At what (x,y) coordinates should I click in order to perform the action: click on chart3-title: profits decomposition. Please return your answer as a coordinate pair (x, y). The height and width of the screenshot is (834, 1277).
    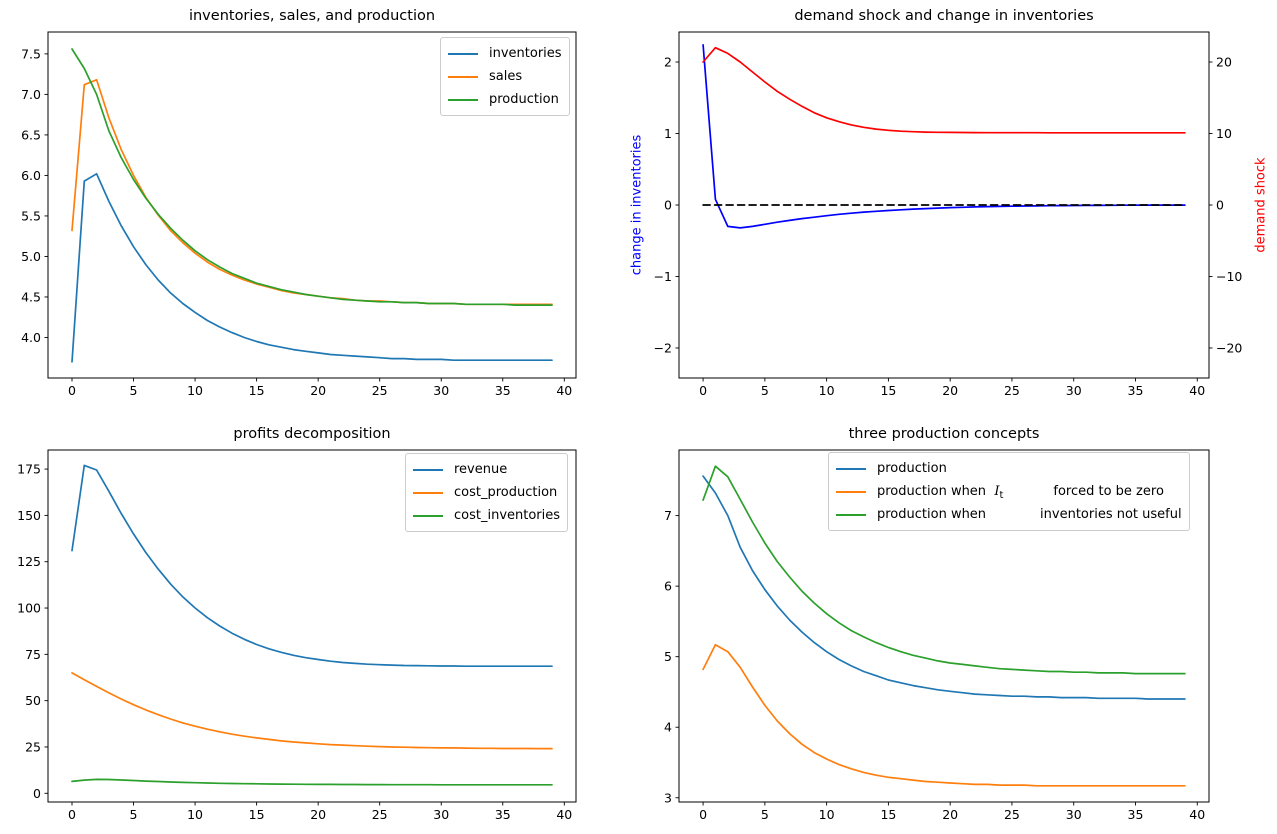
    Looking at the image, I should click on (312, 434).